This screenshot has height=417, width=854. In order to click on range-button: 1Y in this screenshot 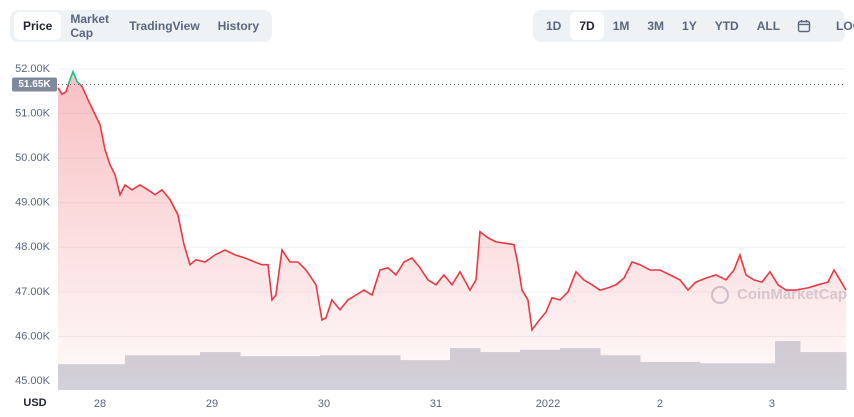, I will do `click(689, 26)`.